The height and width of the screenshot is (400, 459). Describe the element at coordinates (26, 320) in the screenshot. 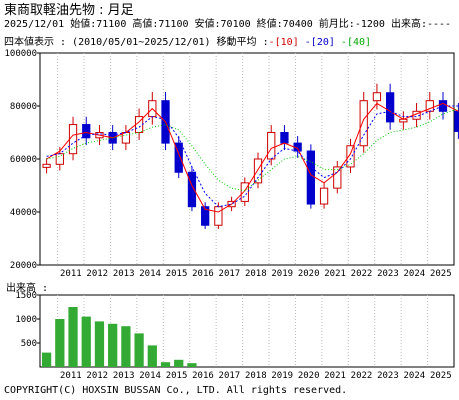

I see `volume-y-tick-label: 1000` at that location.